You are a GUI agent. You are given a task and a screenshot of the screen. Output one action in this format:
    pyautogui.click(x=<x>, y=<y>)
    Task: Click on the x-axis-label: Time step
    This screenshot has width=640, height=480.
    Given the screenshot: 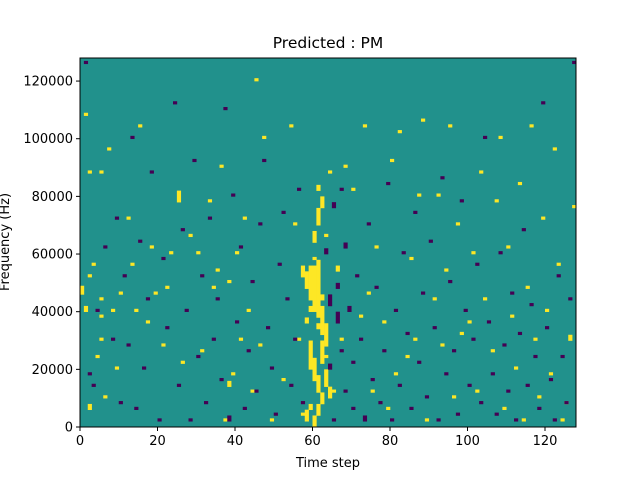 What is the action you would take?
    pyautogui.click(x=327, y=463)
    